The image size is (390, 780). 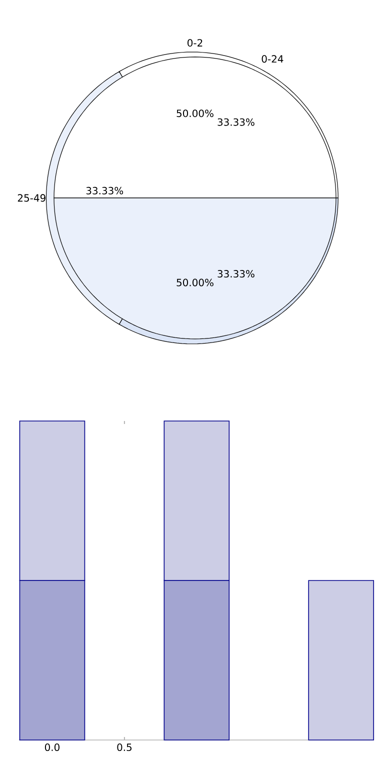 What do you see at coordinates (195, 43) in the screenshot?
I see `slice-label: 0-2` at bounding box center [195, 43].